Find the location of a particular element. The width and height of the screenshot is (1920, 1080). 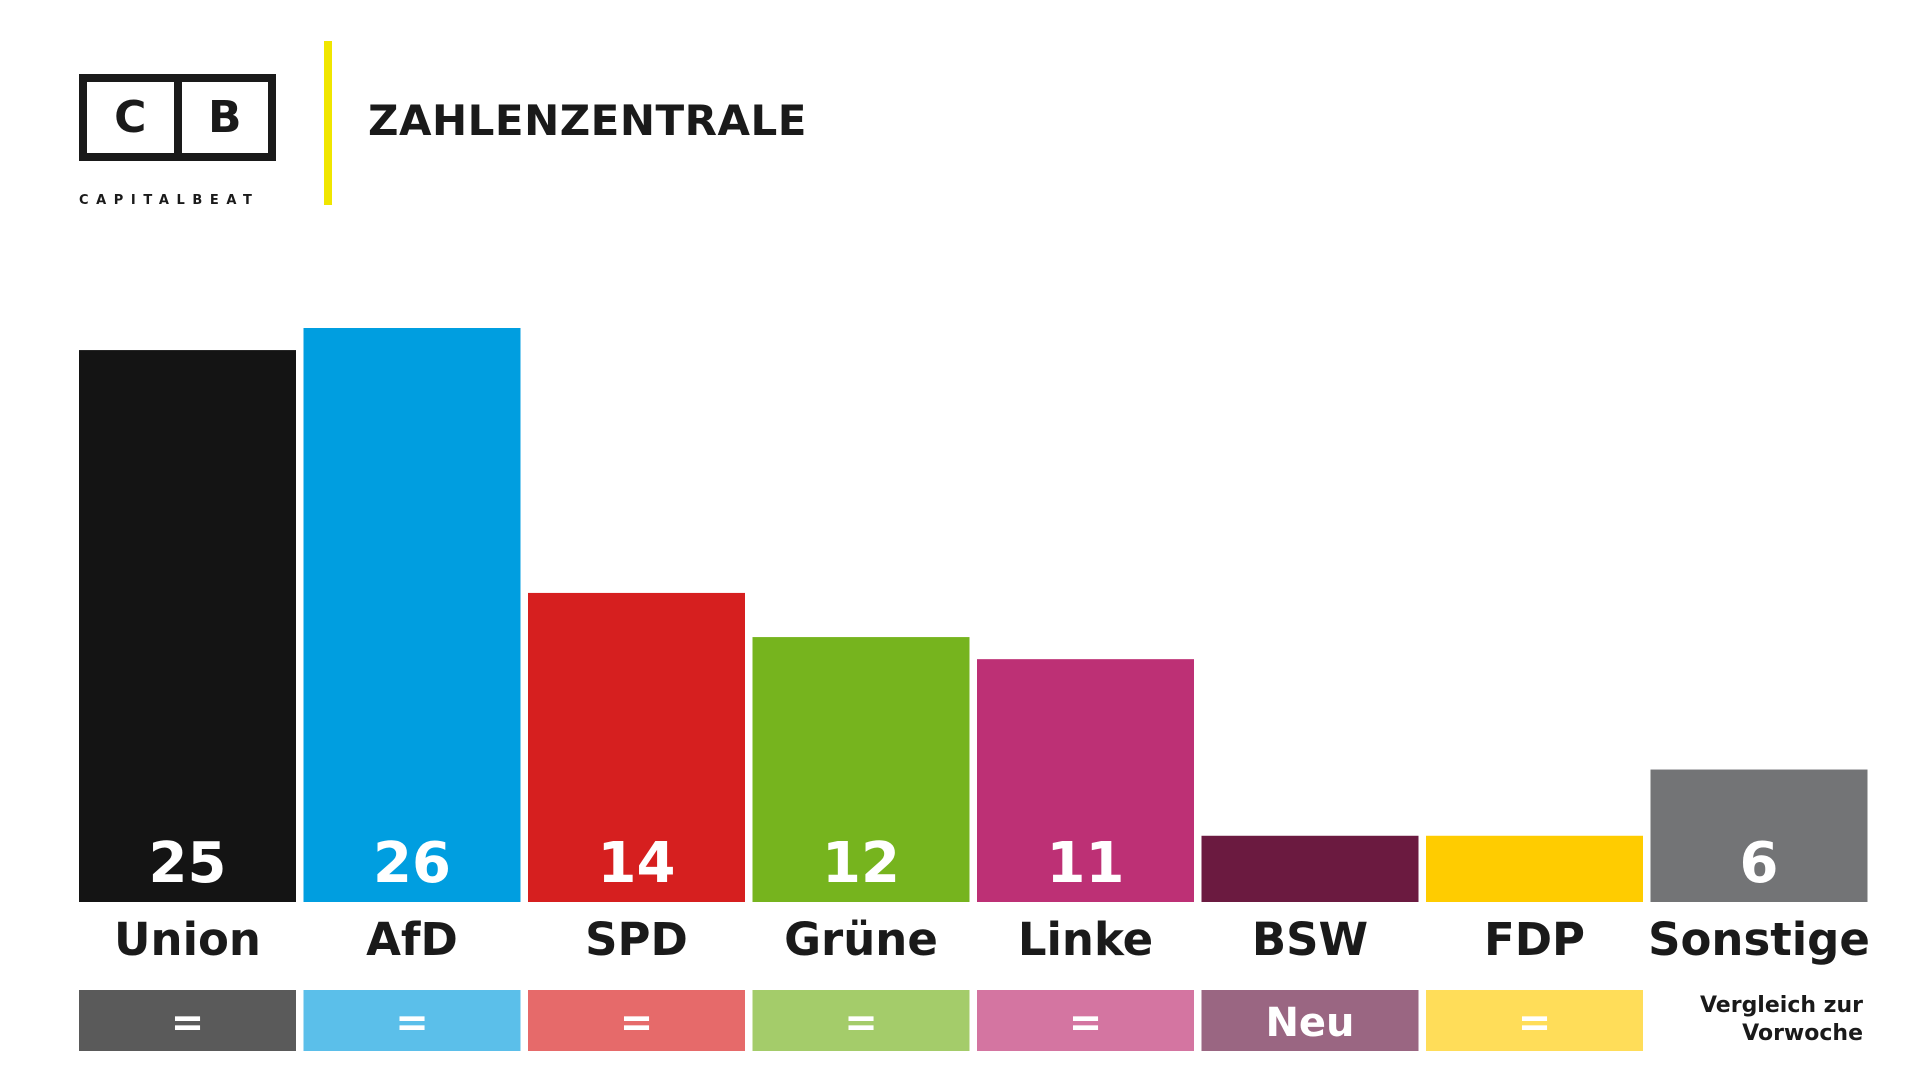

bar-value-spd: 14 is located at coordinates (637, 863).